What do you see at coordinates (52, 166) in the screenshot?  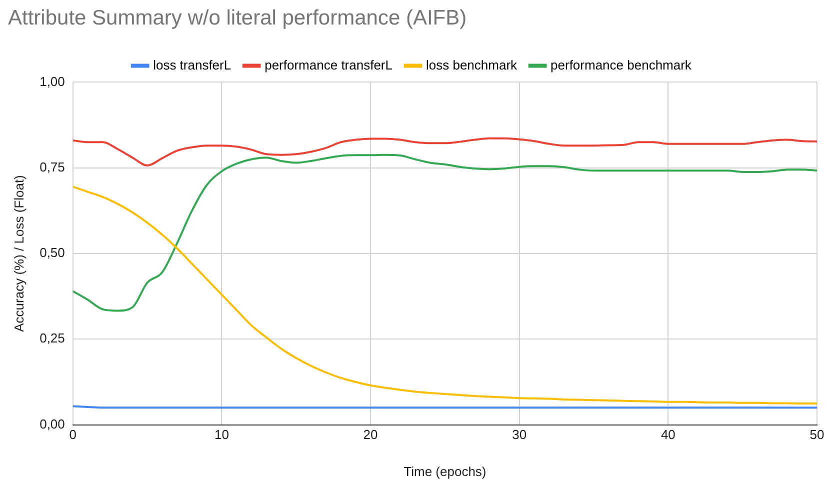 I see `y-tick-label: 0,75` at bounding box center [52, 166].